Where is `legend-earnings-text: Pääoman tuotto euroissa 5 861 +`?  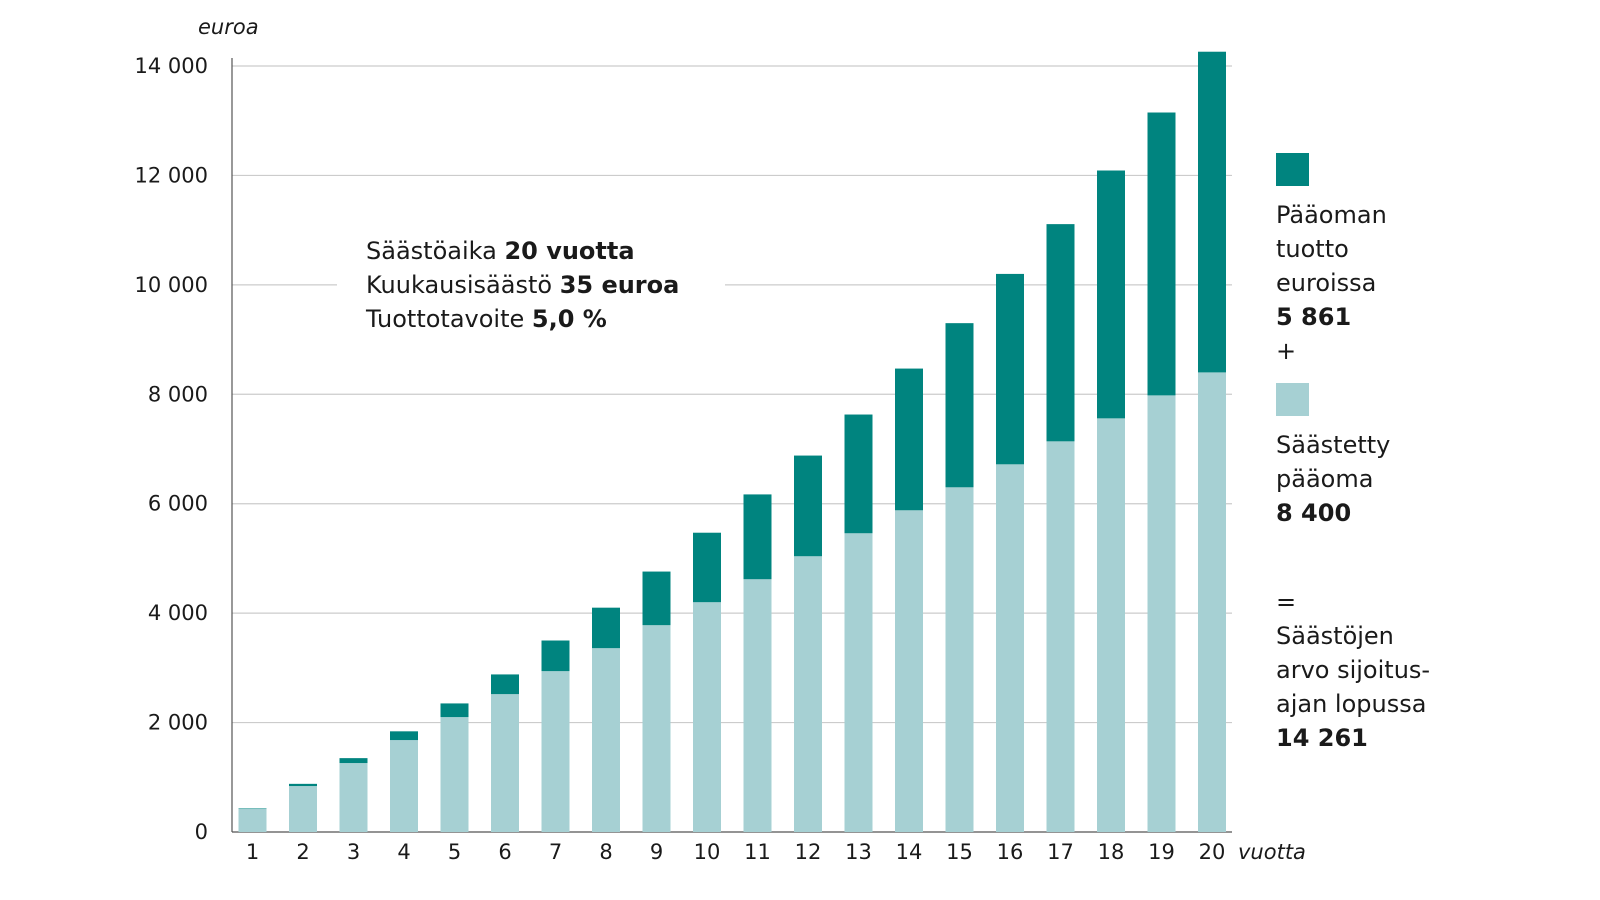
legend-earnings-text: Pääoman tuotto euroissa 5 861 + is located at coordinates (1331, 283).